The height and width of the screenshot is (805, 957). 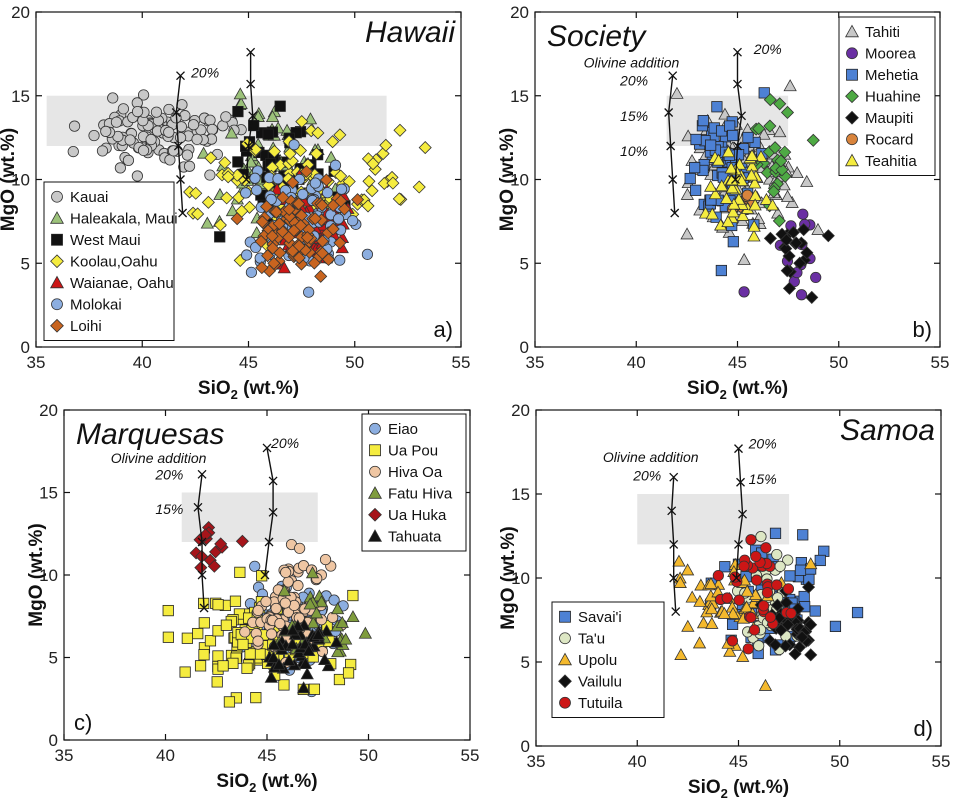 I want to click on x-tick-label: 50, so click(x=839, y=761).